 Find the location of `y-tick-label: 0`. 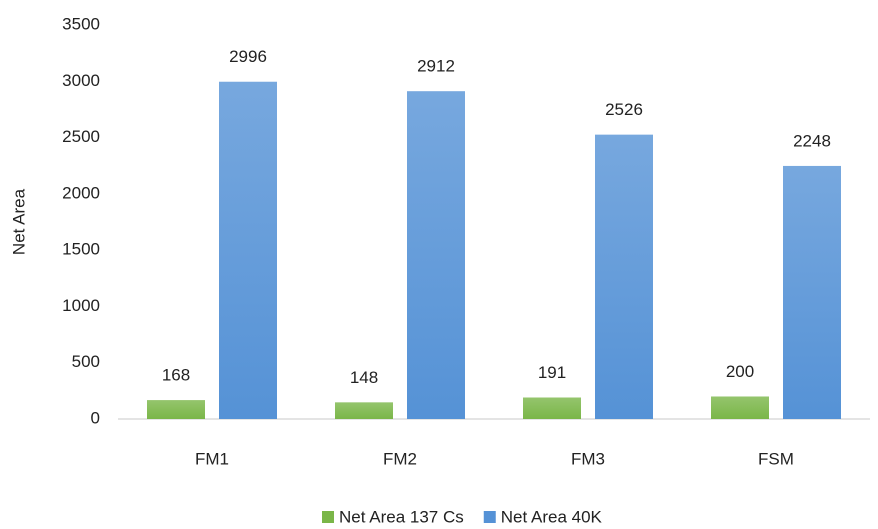

y-tick-label: 0 is located at coordinates (95, 417).